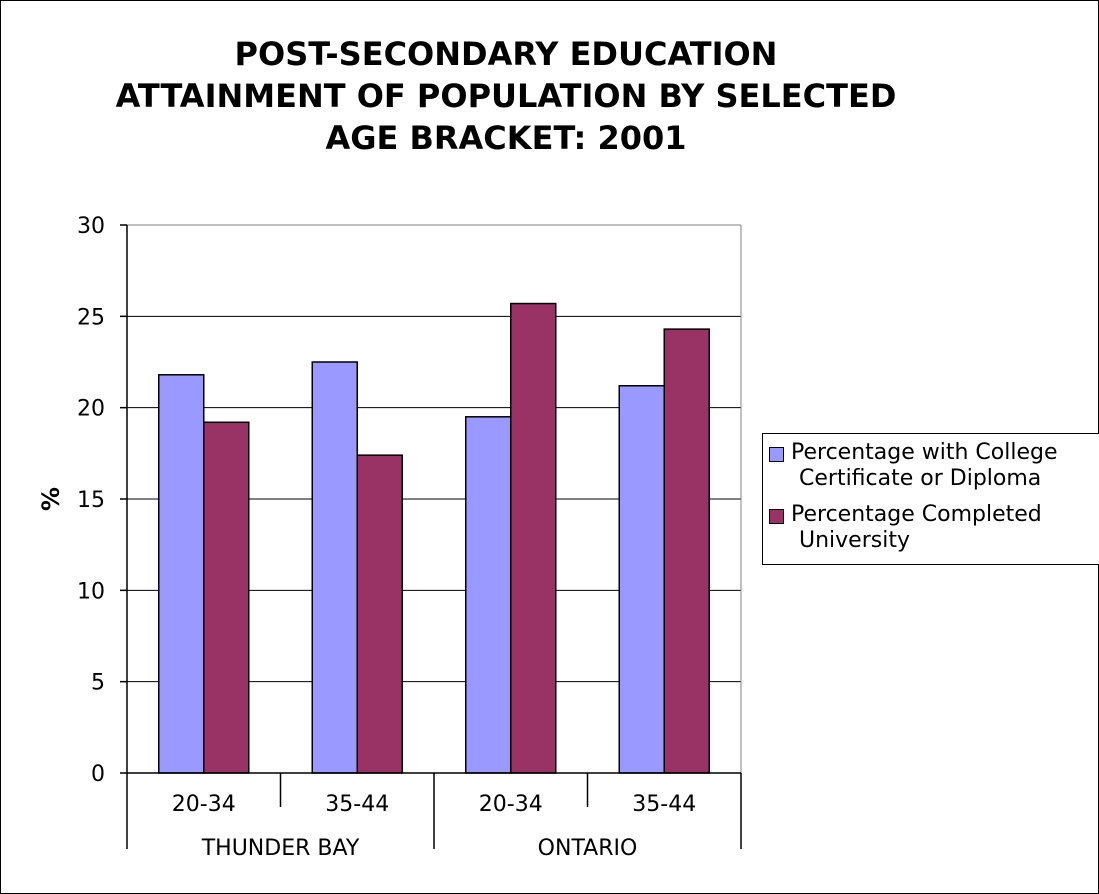  I want to click on legend-label-college-line-1: Percentage with College, so click(924, 452).